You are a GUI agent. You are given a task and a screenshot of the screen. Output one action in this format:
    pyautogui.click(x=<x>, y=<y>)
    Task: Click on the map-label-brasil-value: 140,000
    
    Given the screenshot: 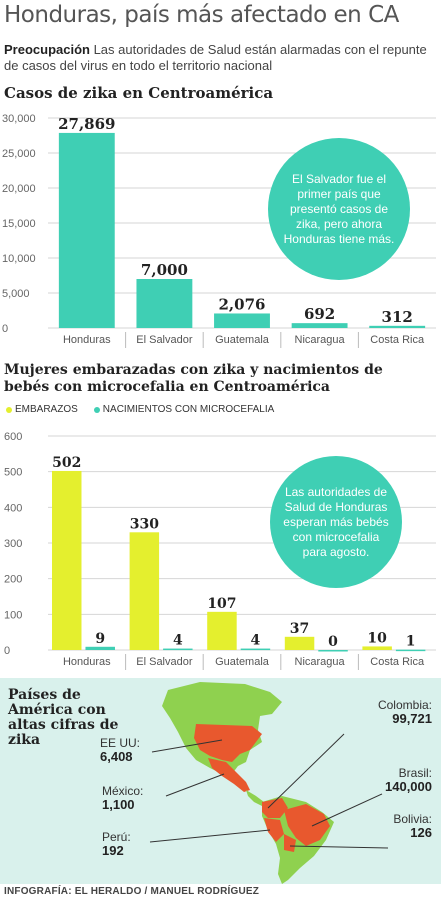 What is the action you would take?
    pyautogui.click(x=408, y=786)
    